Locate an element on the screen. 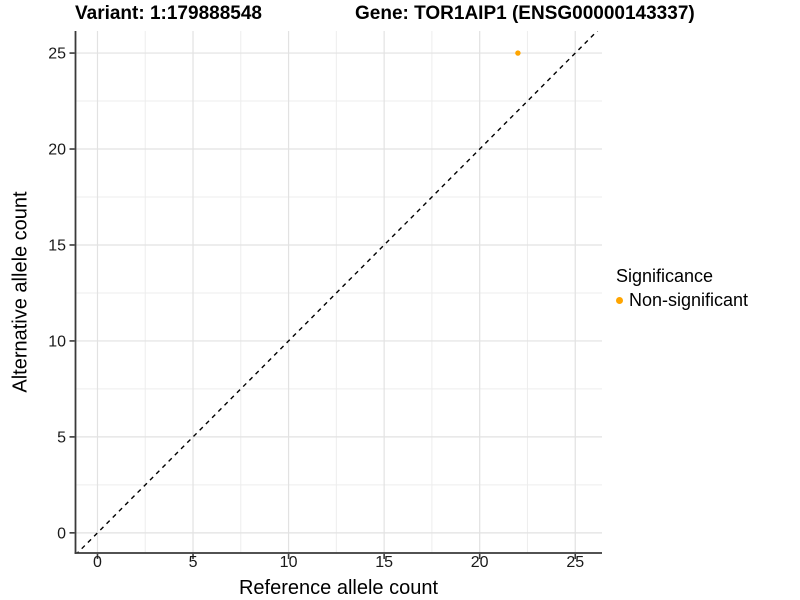 The width and height of the screenshot is (800, 600). legend-item-non-significant: Non-significant is located at coordinates (682, 300).